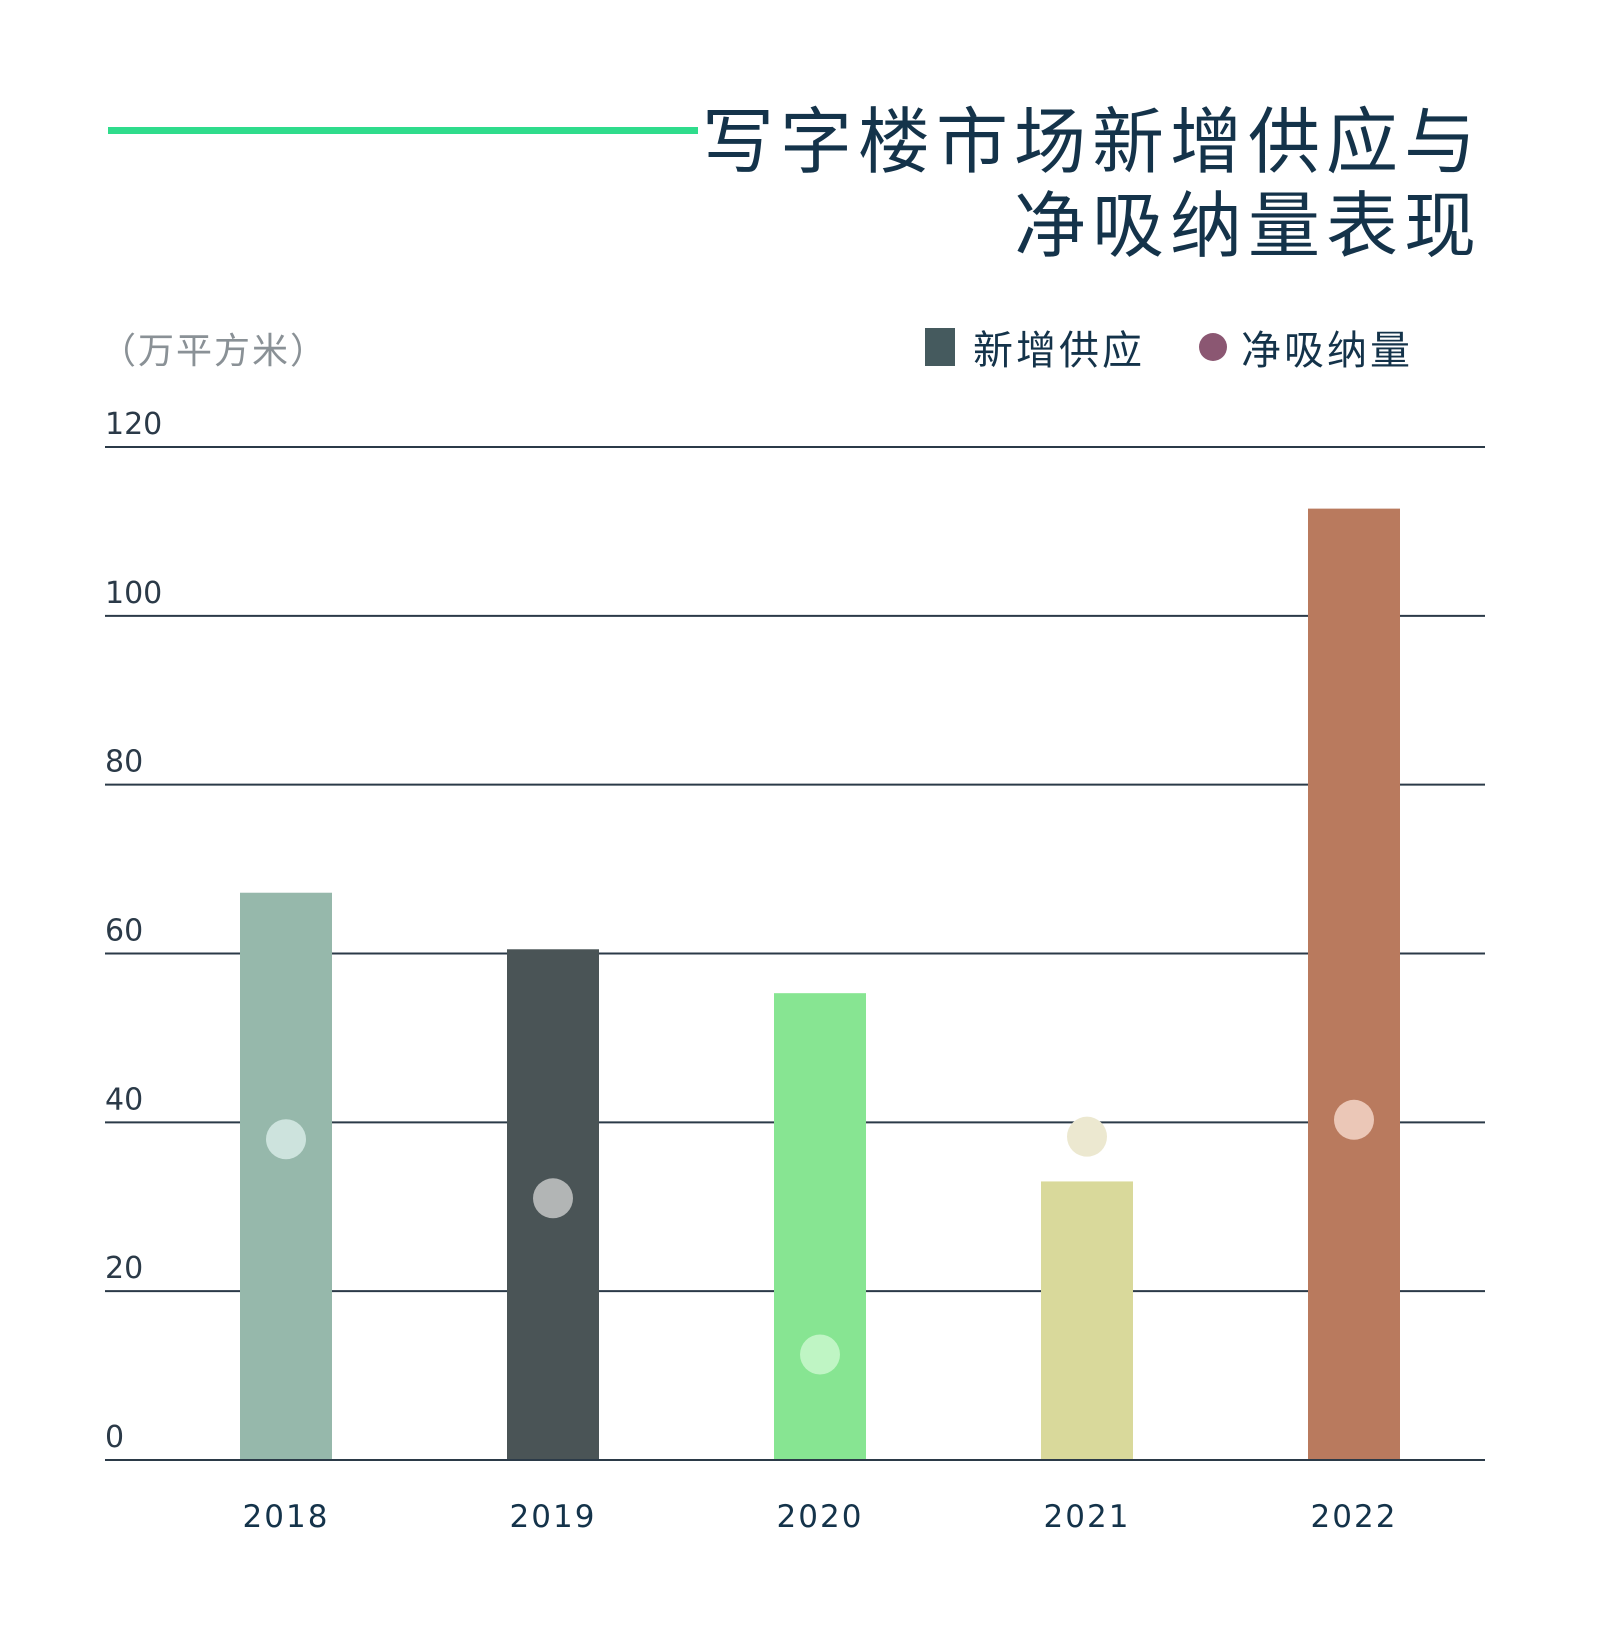 This screenshot has height=1627, width=1600. What do you see at coordinates (114, 1437) in the screenshot?
I see `y-tick-label: 0` at bounding box center [114, 1437].